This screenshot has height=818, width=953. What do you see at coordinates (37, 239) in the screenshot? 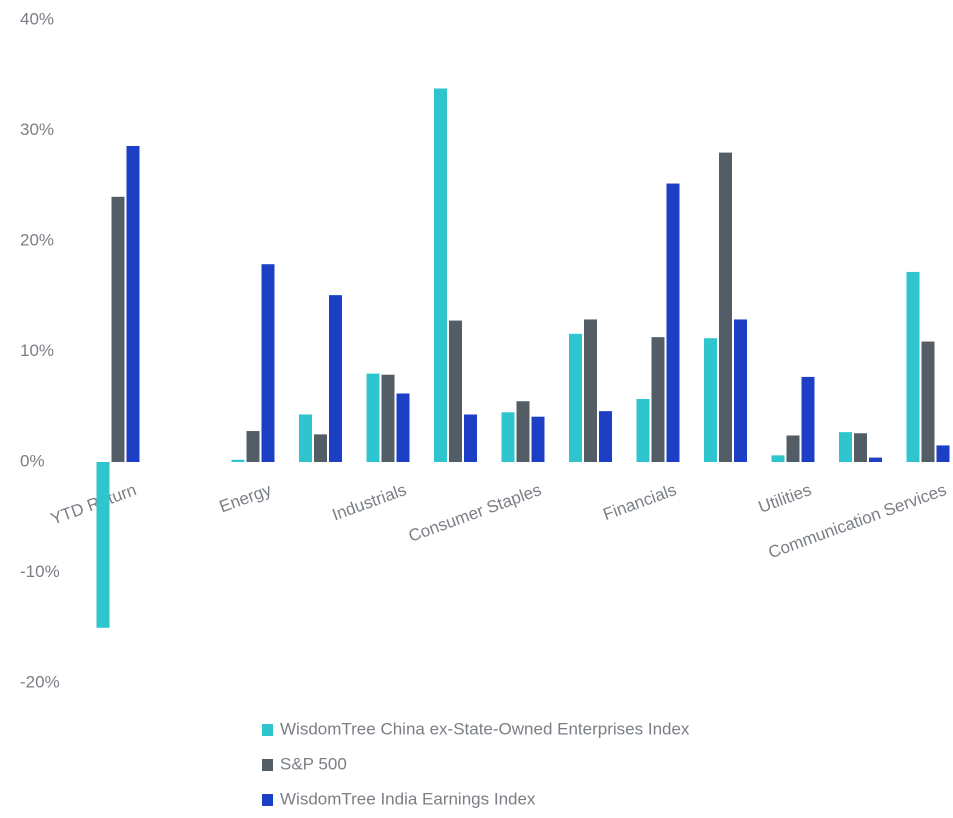
I see `y-tick-label: 20%` at bounding box center [37, 239].